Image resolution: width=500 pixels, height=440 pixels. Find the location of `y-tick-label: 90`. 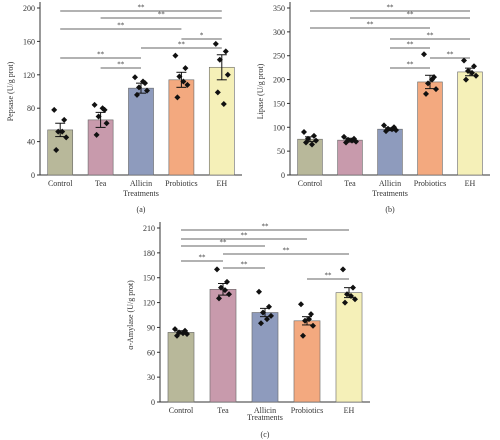

y-tick-label: 90 is located at coordinates (151, 327).